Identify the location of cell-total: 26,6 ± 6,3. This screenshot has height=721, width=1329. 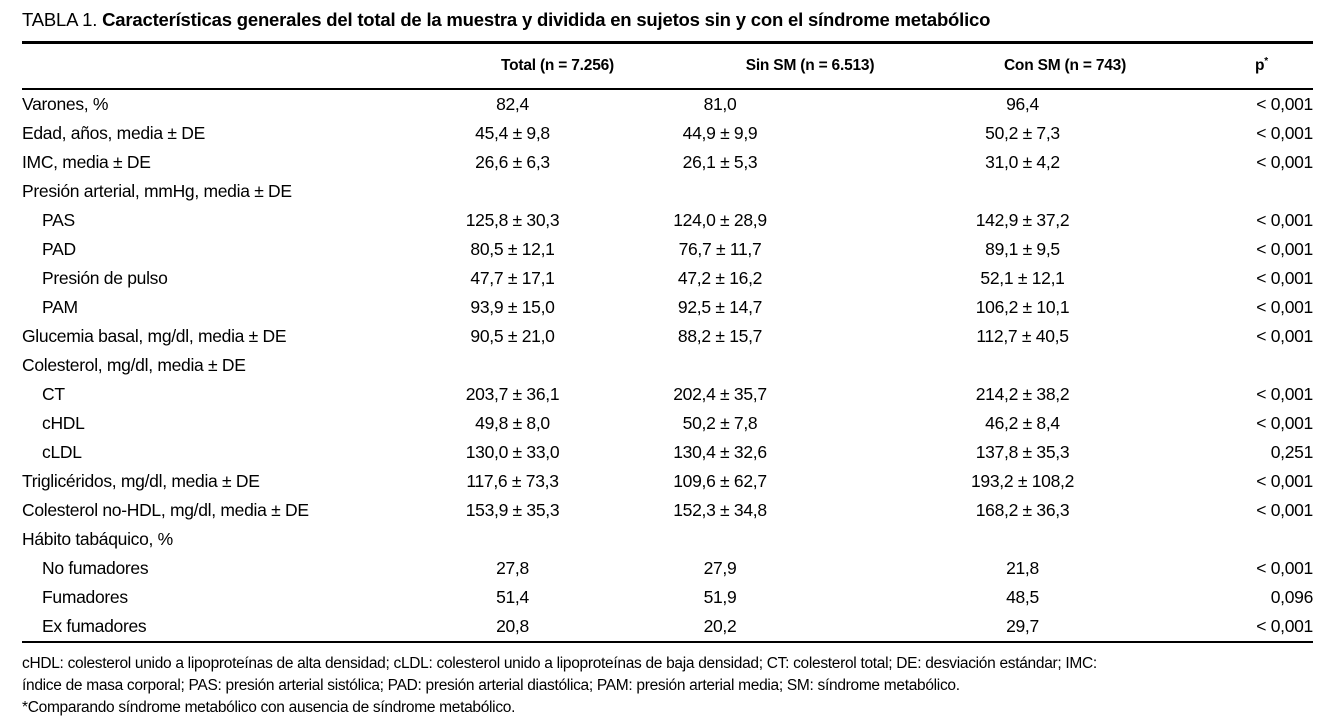
(512, 162).